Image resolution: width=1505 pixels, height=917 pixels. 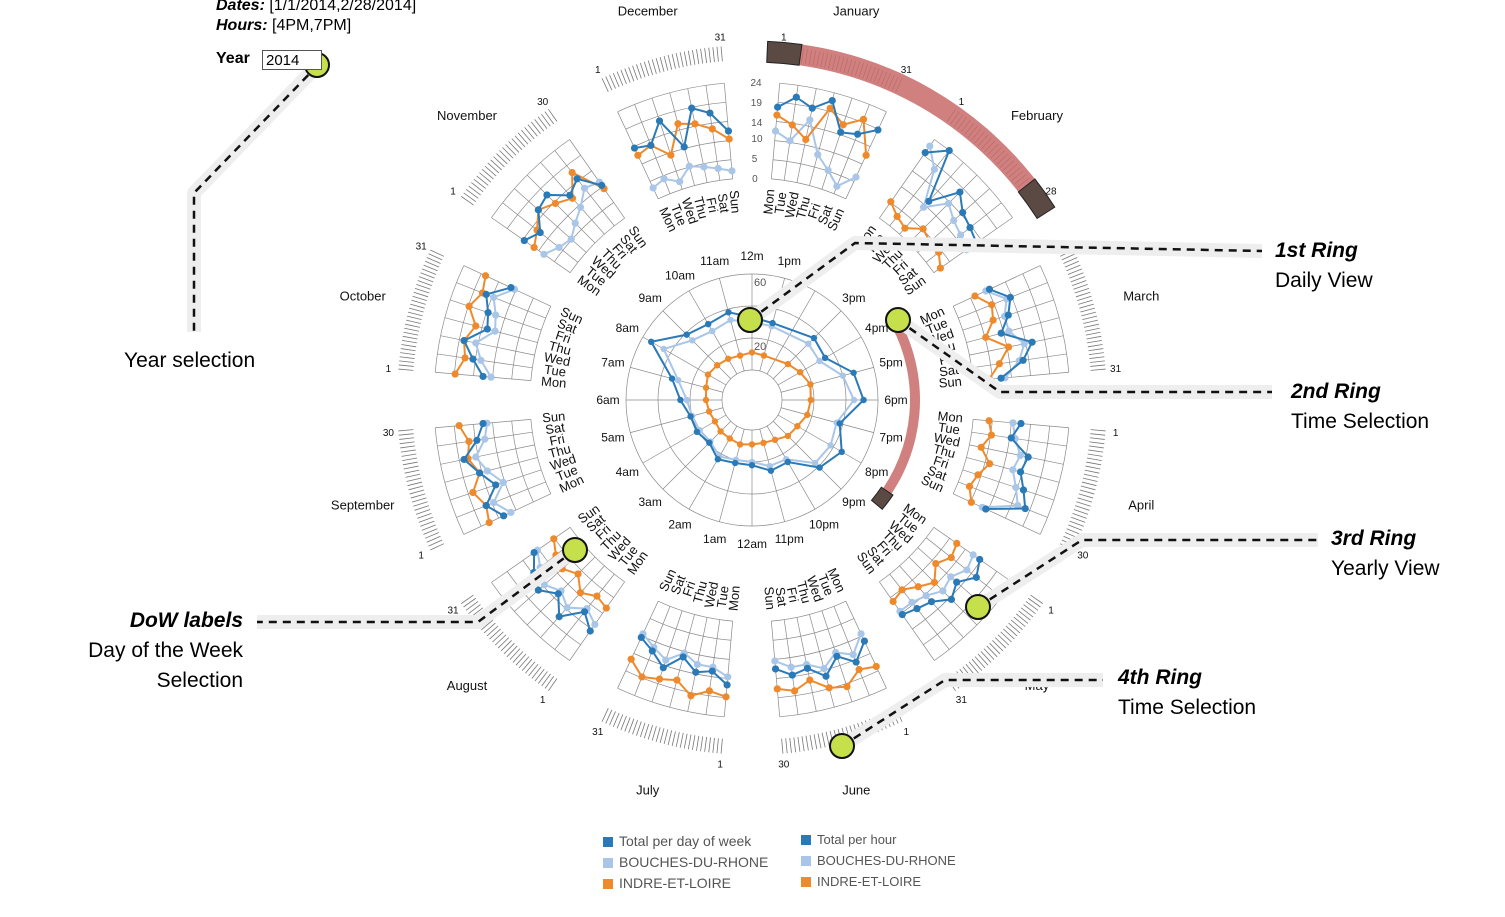 What do you see at coordinates (882, 498) in the screenshot?
I see `time-range-end-handle` at bounding box center [882, 498].